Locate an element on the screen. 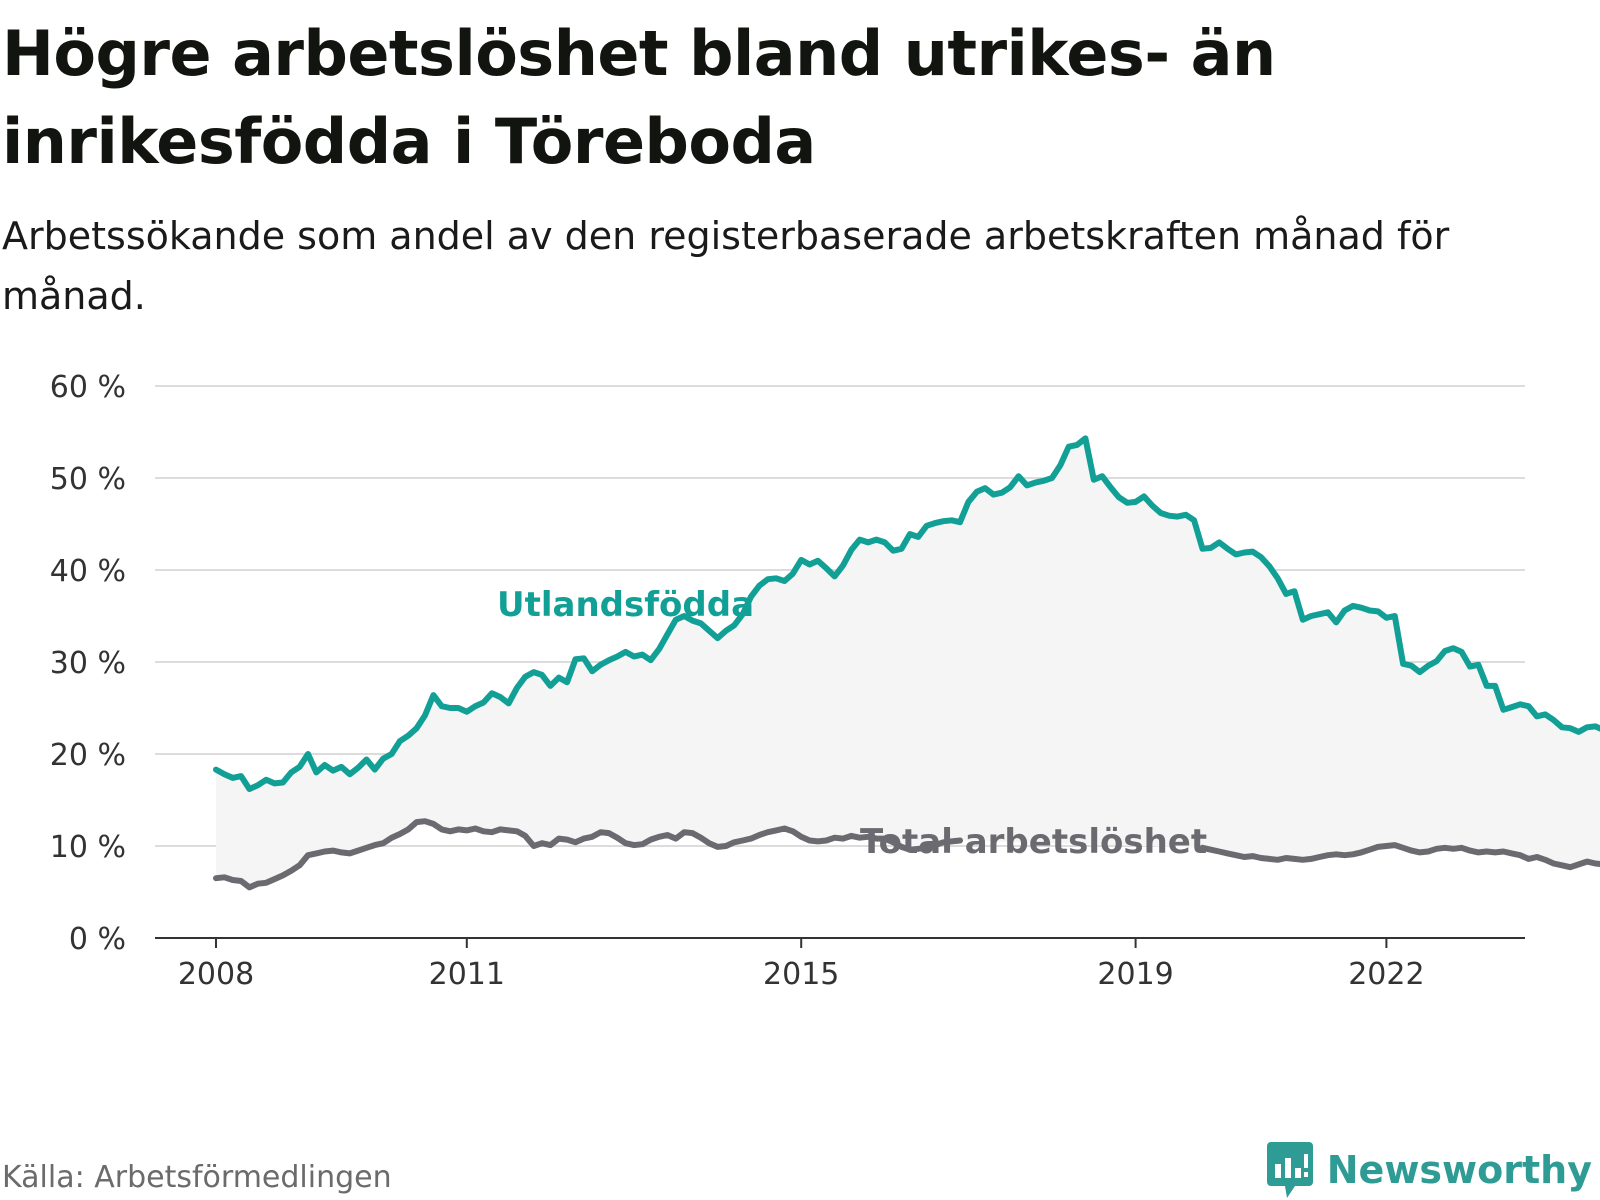 The width and height of the screenshot is (1600, 1200). y-axis-ticks: 0 % 10 % 20 % 30 % 40 % 50 % 60 % is located at coordinates (88, 663).